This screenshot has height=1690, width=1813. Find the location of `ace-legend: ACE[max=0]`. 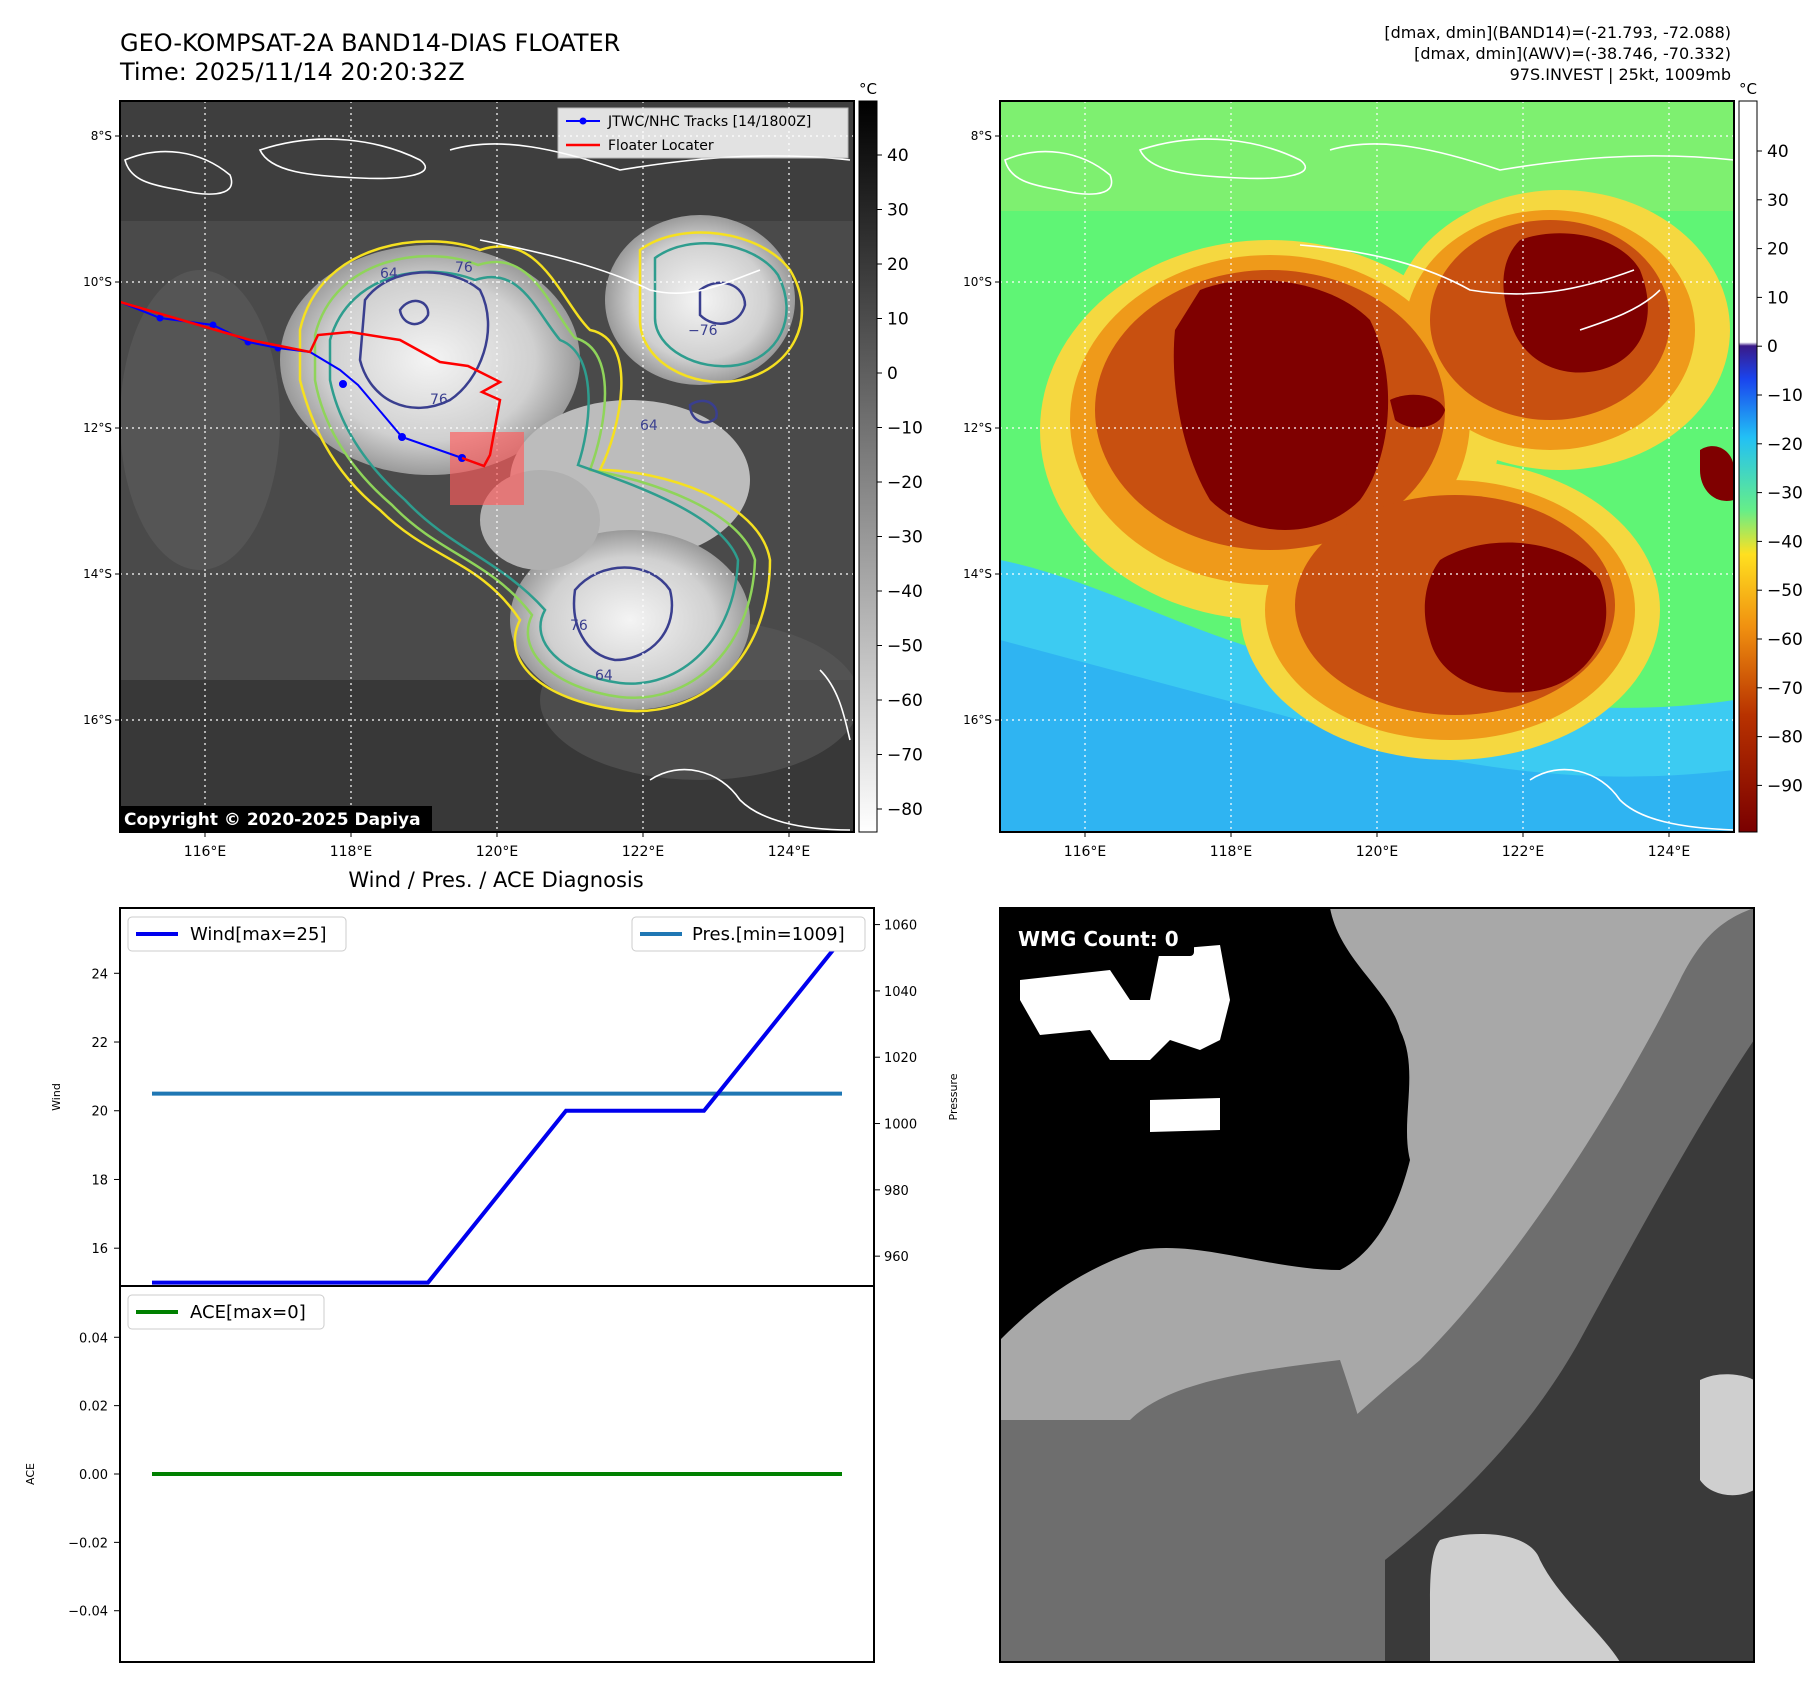

ace-legend: ACE[max=0] is located at coordinates (226, 1312).